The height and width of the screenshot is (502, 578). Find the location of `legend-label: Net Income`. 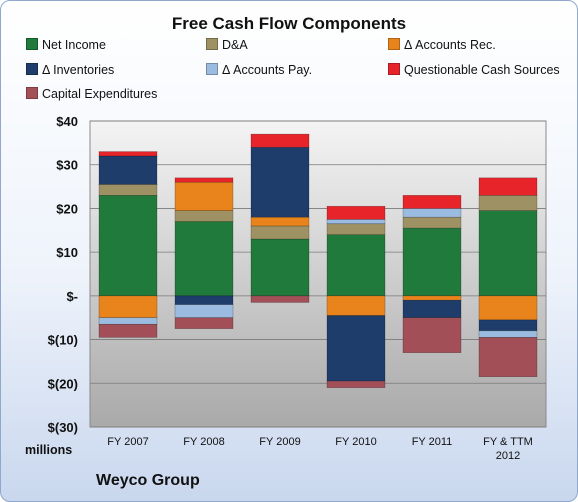

legend-label: Net Income is located at coordinates (74, 45).